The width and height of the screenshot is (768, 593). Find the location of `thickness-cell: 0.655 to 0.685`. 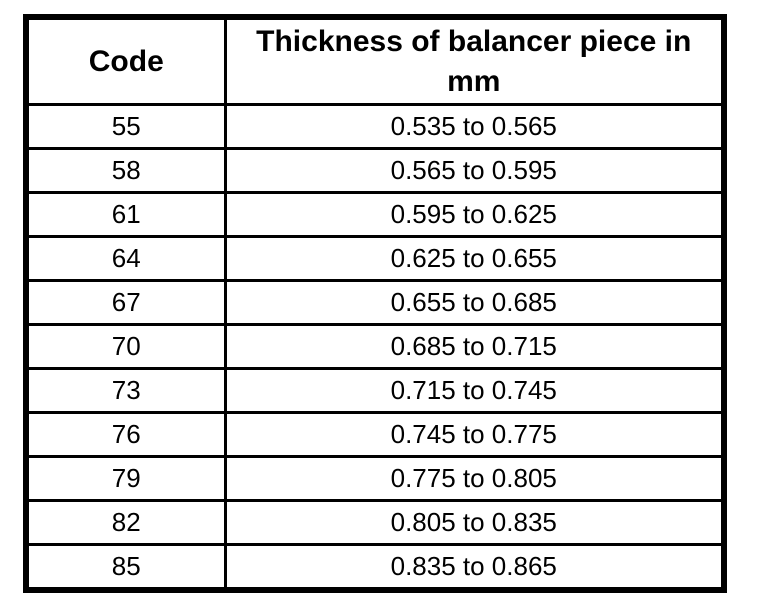

thickness-cell: 0.655 to 0.685 is located at coordinates (474, 302).